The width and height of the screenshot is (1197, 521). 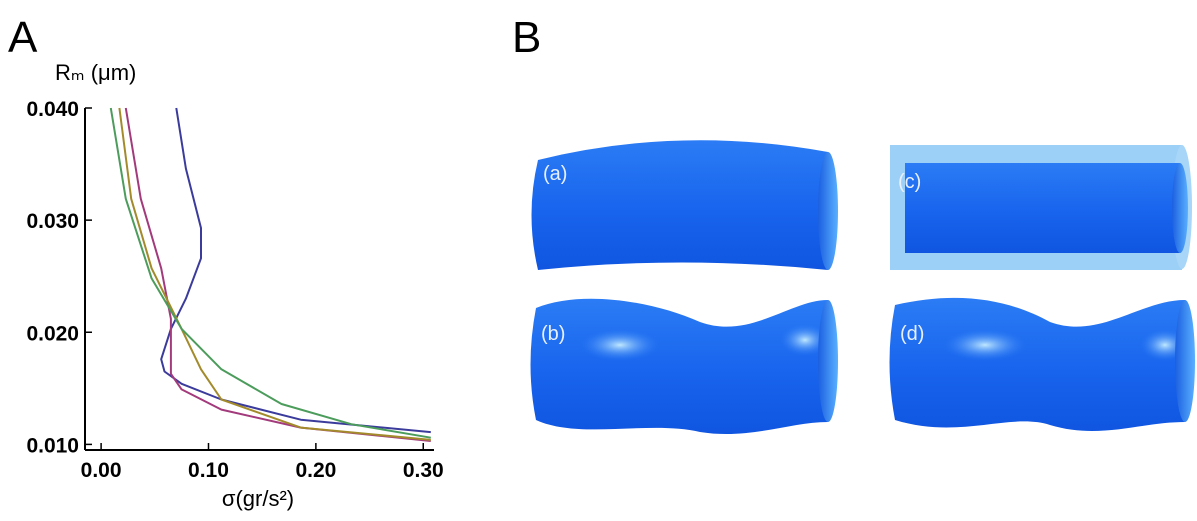 I want to click on x-tick-label: 0.10, so click(x=208, y=470).